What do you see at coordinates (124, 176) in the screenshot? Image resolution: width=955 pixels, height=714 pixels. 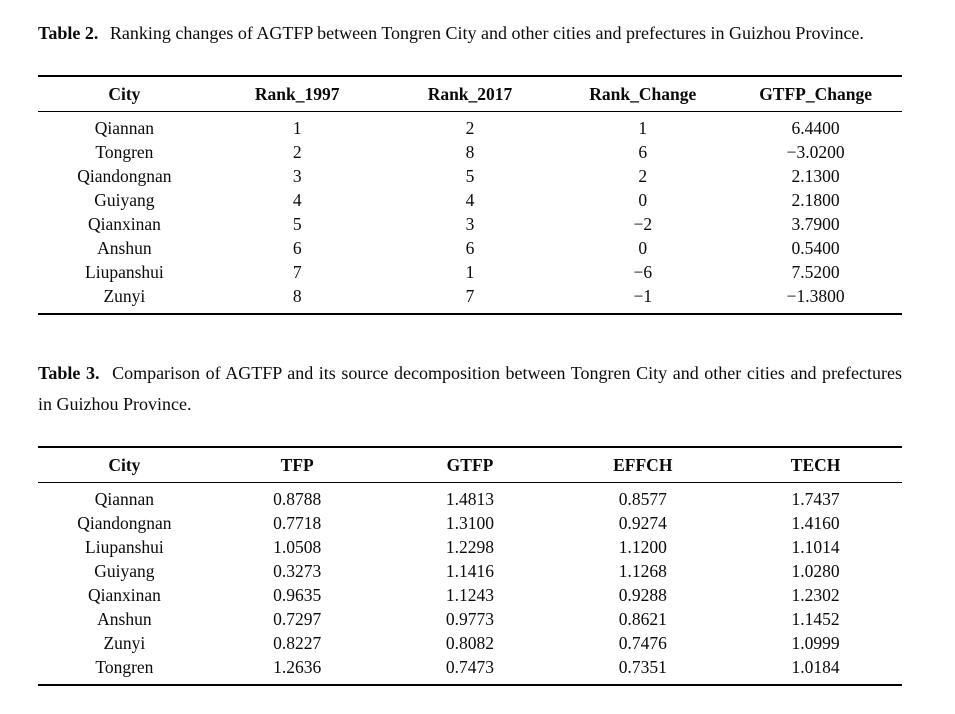 I see `city-cell: Qiandongnan` at bounding box center [124, 176].